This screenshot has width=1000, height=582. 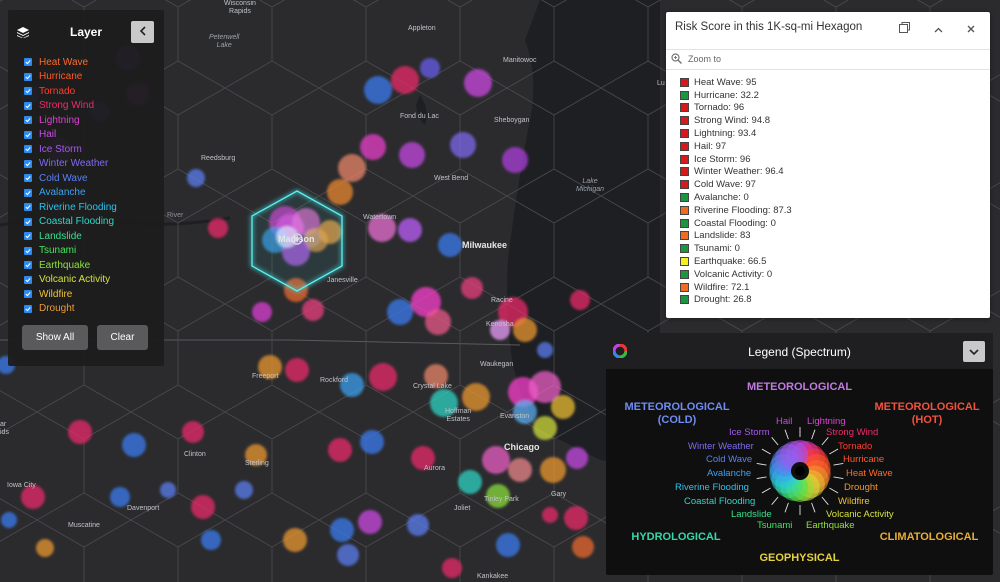 I want to click on layer-item: Cold Wave, so click(x=70, y=178).